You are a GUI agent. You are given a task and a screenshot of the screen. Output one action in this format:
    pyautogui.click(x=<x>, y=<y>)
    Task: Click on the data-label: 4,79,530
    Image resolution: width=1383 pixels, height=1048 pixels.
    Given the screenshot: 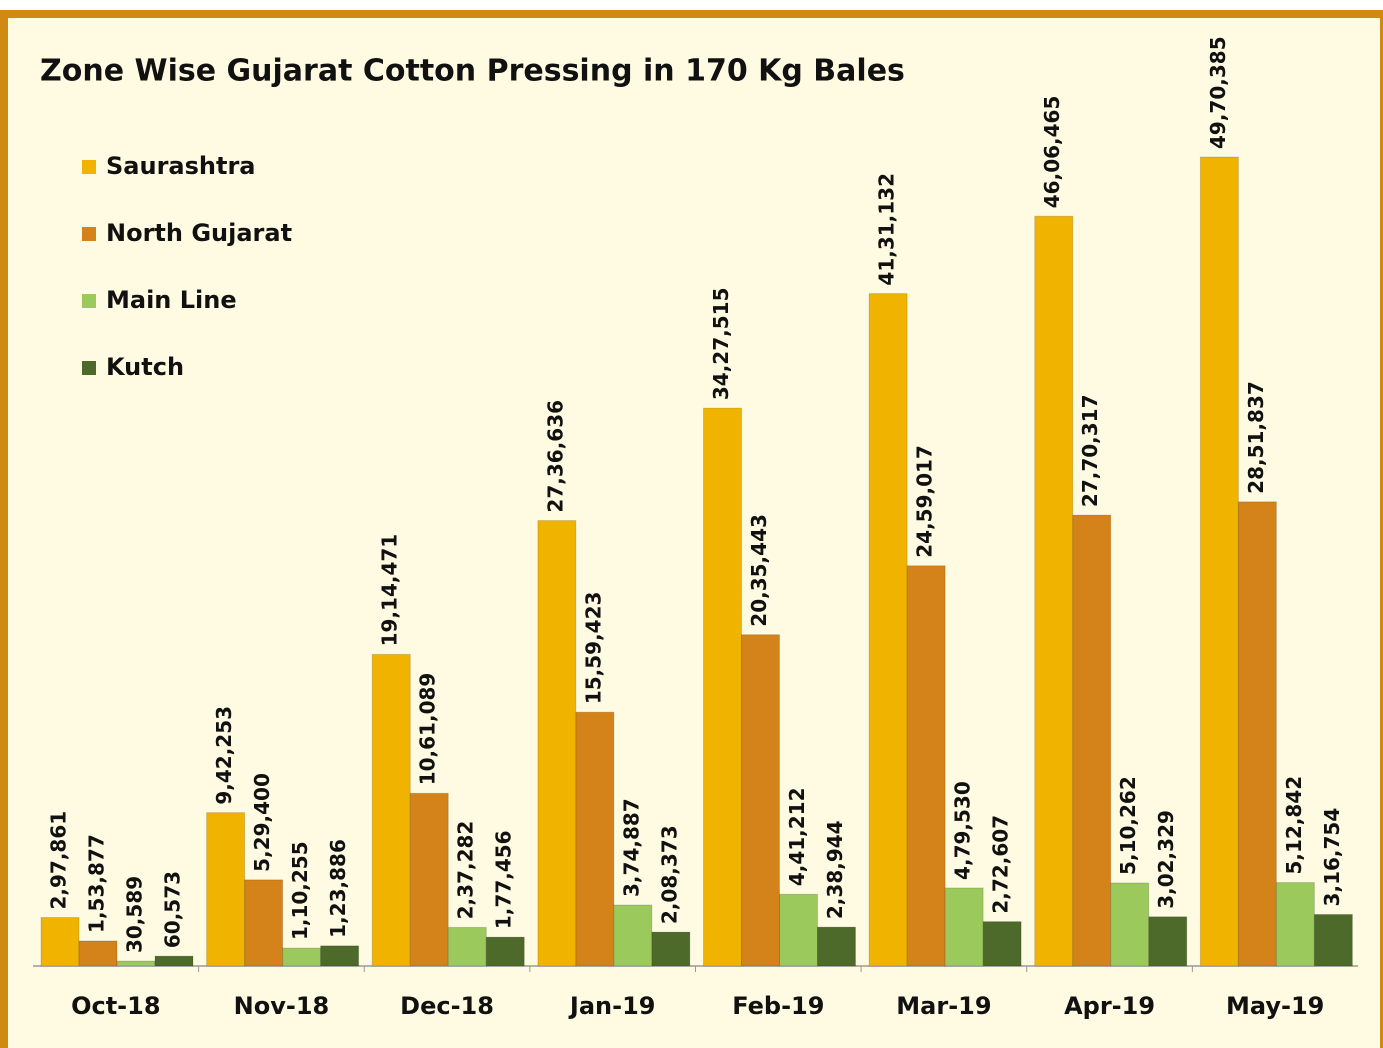 What is the action you would take?
    pyautogui.click(x=963, y=830)
    